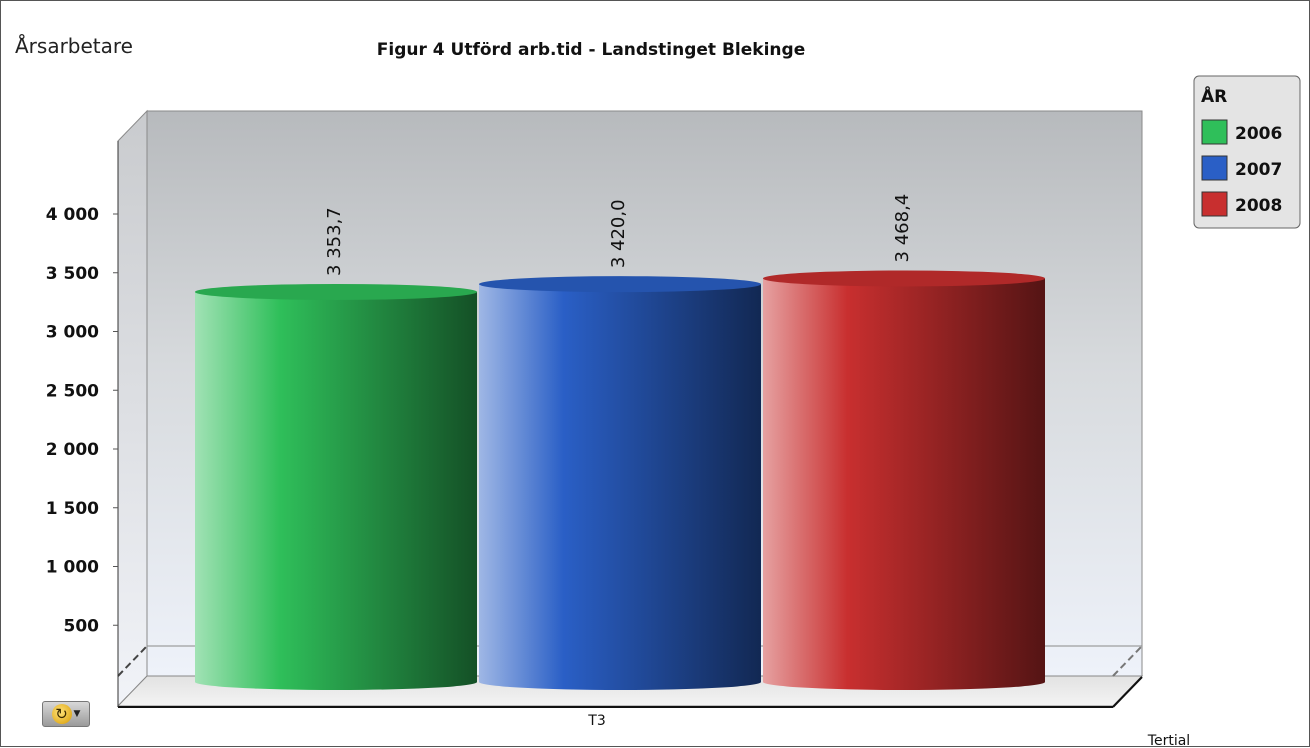 This screenshot has height=748, width=1310. Describe the element at coordinates (334, 241) in the screenshot. I see `data-label-2006: 3 353,7` at that location.